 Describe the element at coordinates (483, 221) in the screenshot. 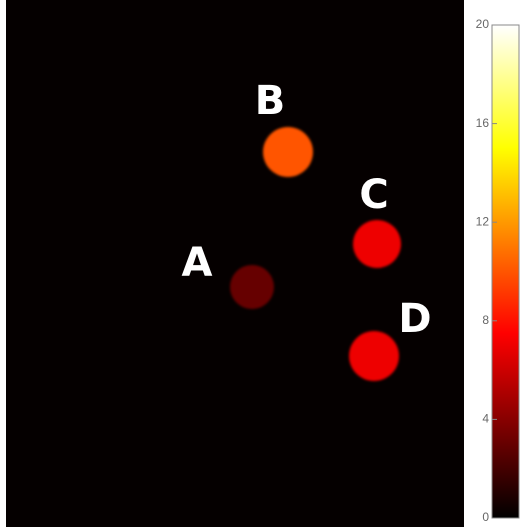

I see `colorbar-tick-label: 12` at that location.